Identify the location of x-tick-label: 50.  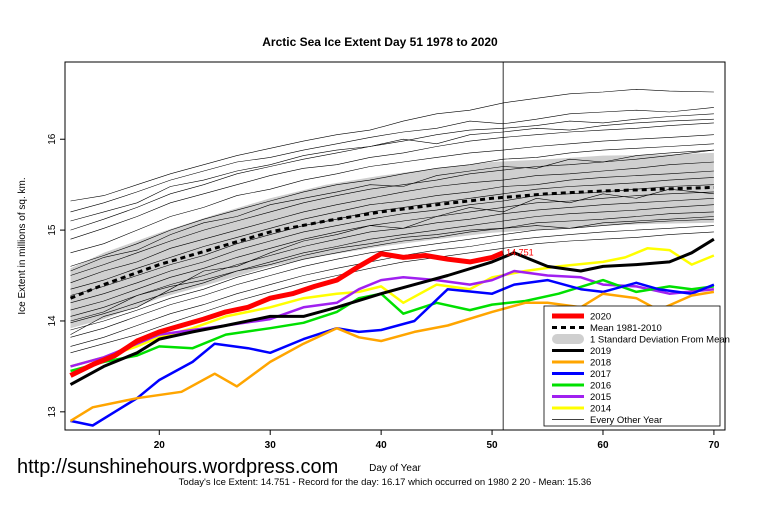
(492, 445).